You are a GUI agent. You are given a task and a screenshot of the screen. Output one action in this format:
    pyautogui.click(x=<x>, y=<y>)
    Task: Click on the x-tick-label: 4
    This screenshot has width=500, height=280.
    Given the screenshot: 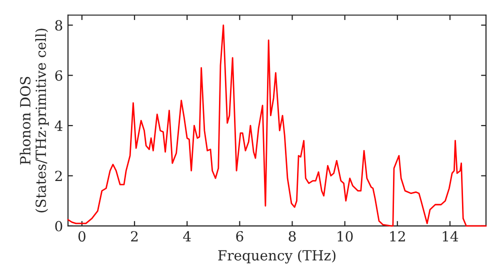 What is the action you would take?
    pyautogui.click(x=187, y=236)
    